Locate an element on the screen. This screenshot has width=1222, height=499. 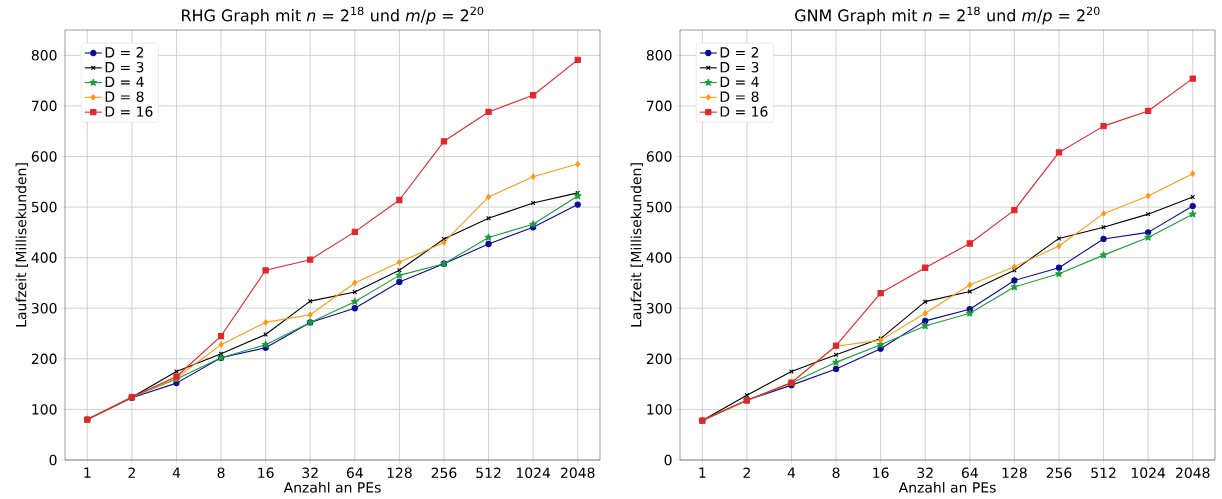
chart-title: RHG Graph mit n = 2$^{18}$ und m/p = 2$^{20}$ is located at coordinates (333, 15).